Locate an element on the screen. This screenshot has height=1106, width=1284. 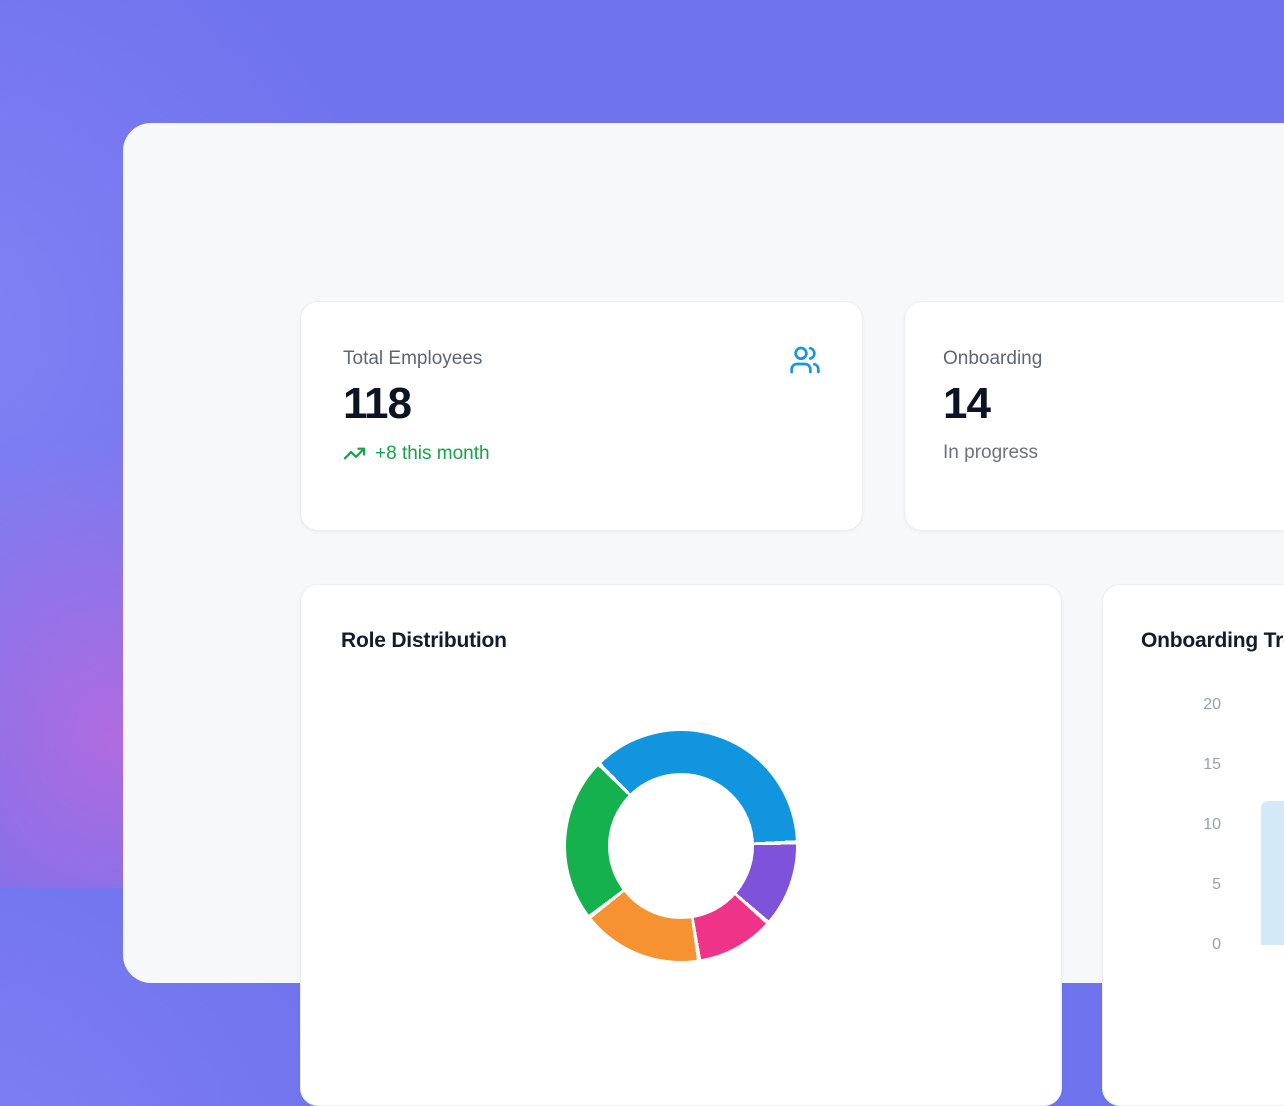
donut-hole is located at coordinates (681, 846).